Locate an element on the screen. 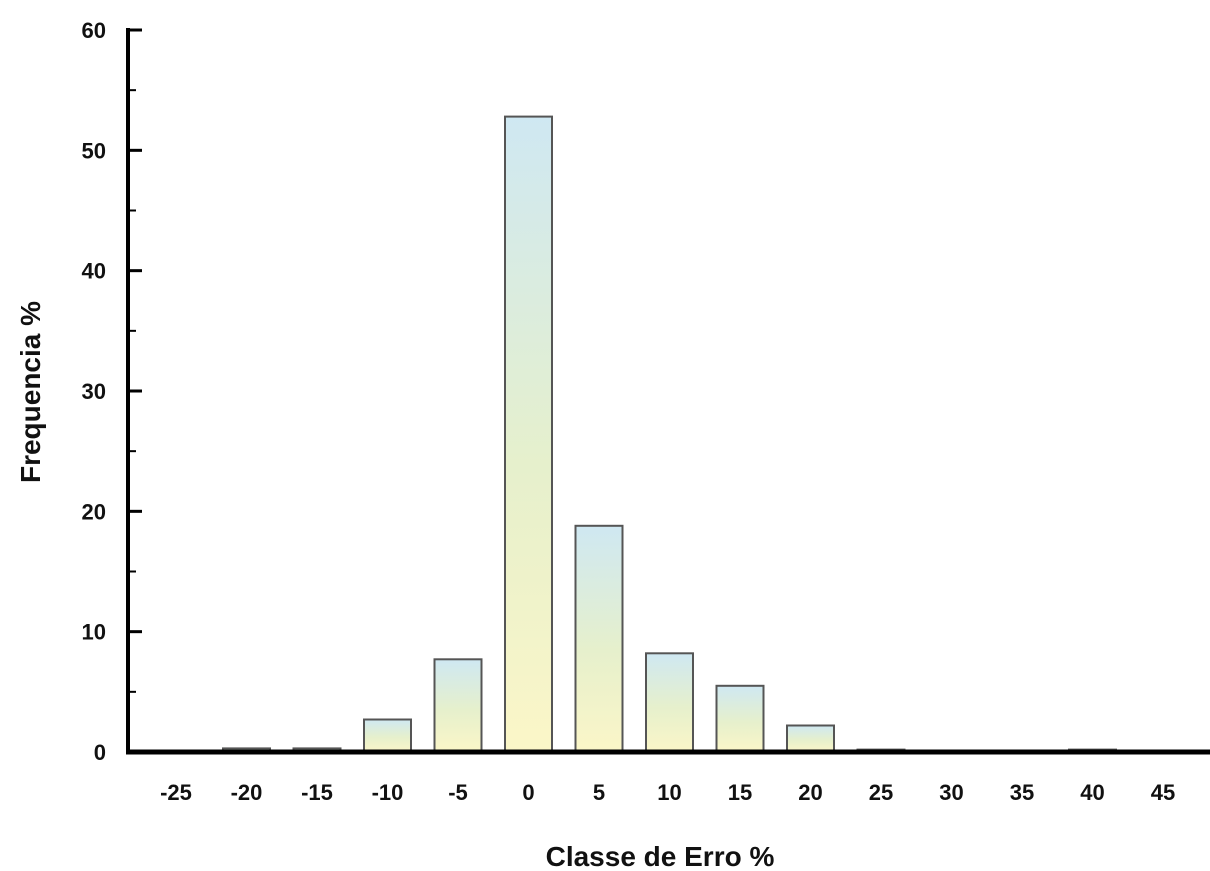  y-tick-label: 20 is located at coordinates (94, 511).